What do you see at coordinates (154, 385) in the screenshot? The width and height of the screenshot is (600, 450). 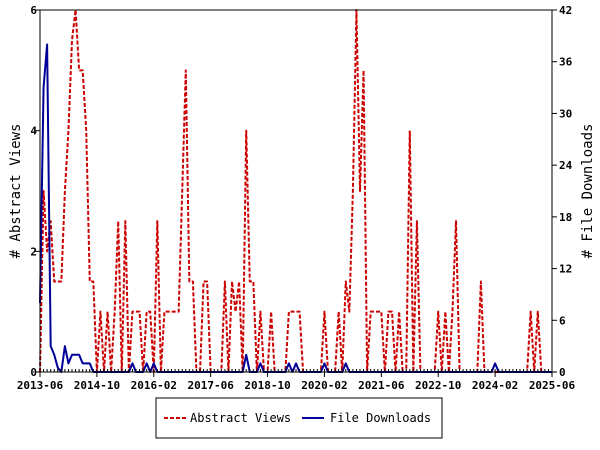 I see `x-tick-label: 2016-02` at bounding box center [154, 385].